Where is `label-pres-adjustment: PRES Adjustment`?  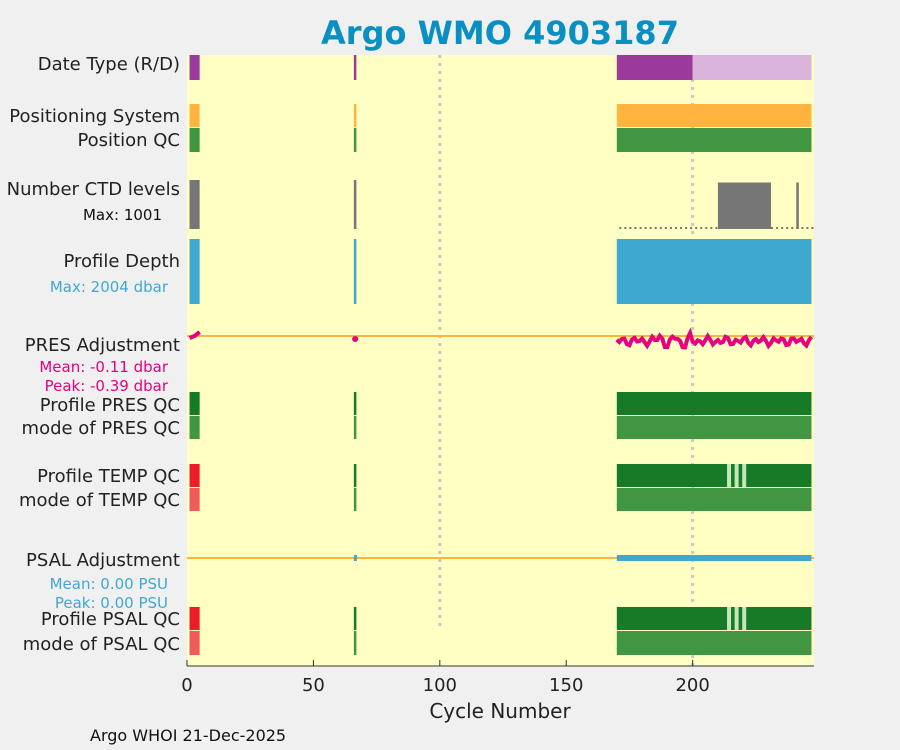 label-pres-adjustment: PRES Adjustment is located at coordinates (102, 345).